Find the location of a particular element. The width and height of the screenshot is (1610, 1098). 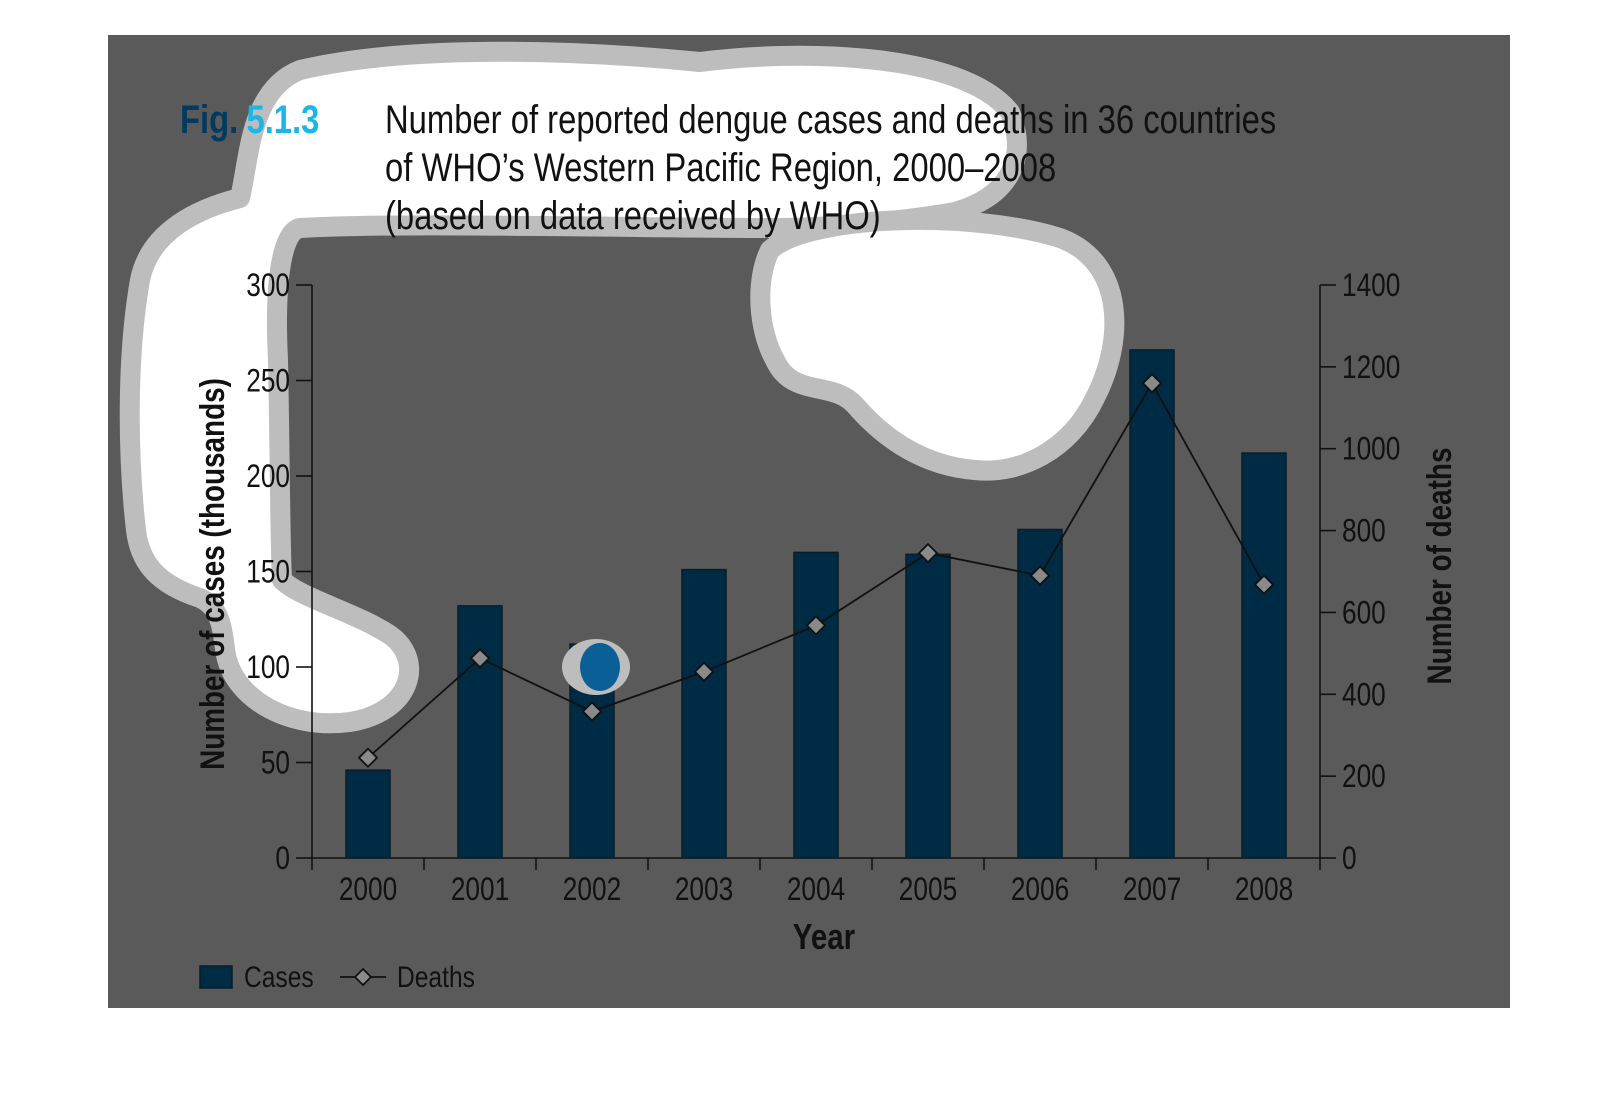

legend-swatch-cases is located at coordinates (216, 977).